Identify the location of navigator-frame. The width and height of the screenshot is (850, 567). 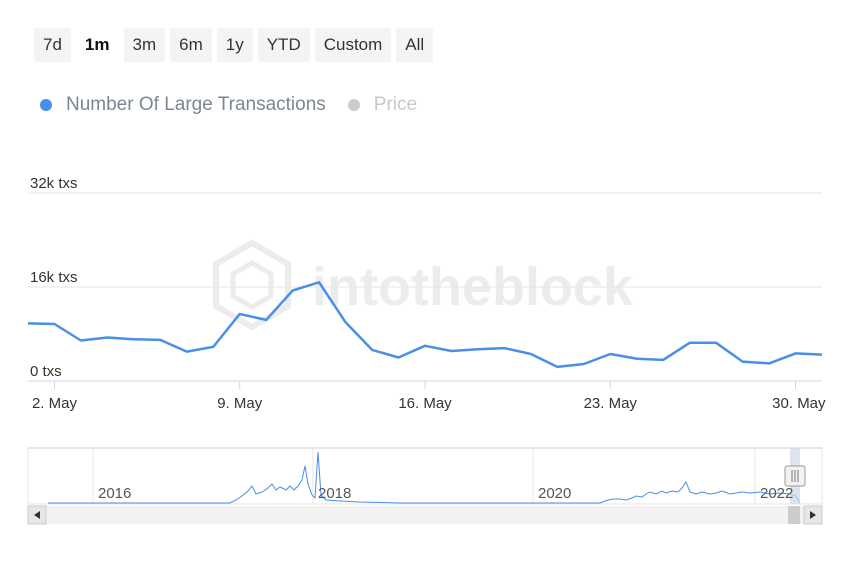
(425, 476).